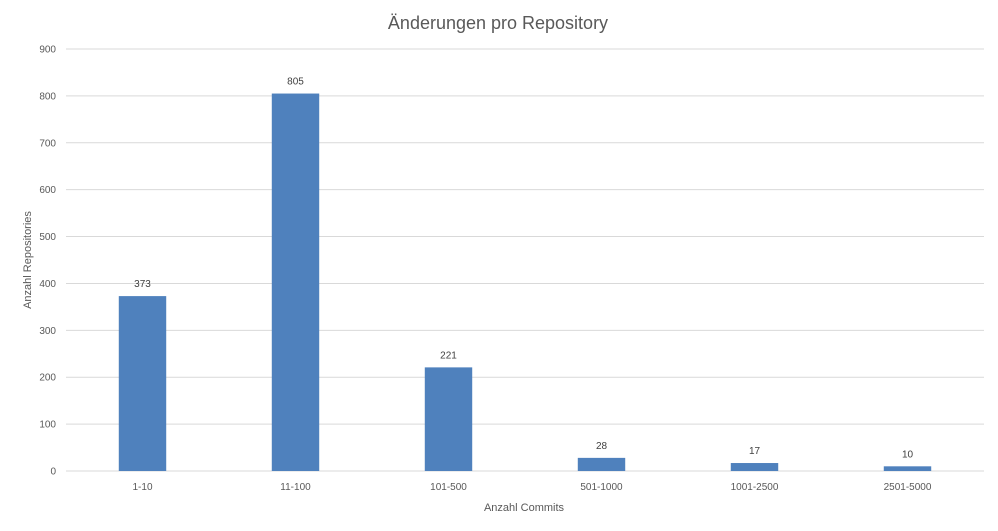 The width and height of the screenshot is (998, 531). What do you see at coordinates (47, 331) in the screenshot?
I see `y-tick-label: 300` at bounding box center [47, 331].